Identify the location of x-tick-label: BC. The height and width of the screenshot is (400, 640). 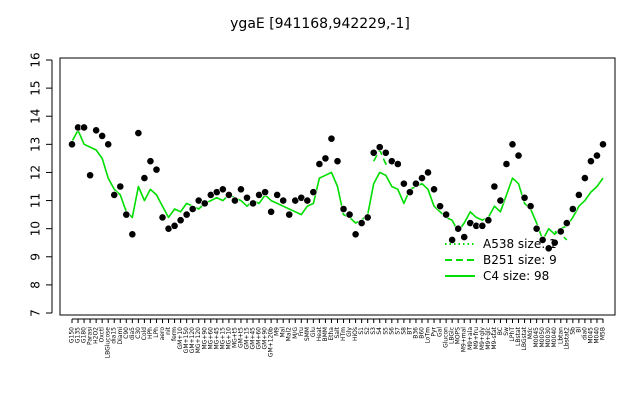
(500, 331).